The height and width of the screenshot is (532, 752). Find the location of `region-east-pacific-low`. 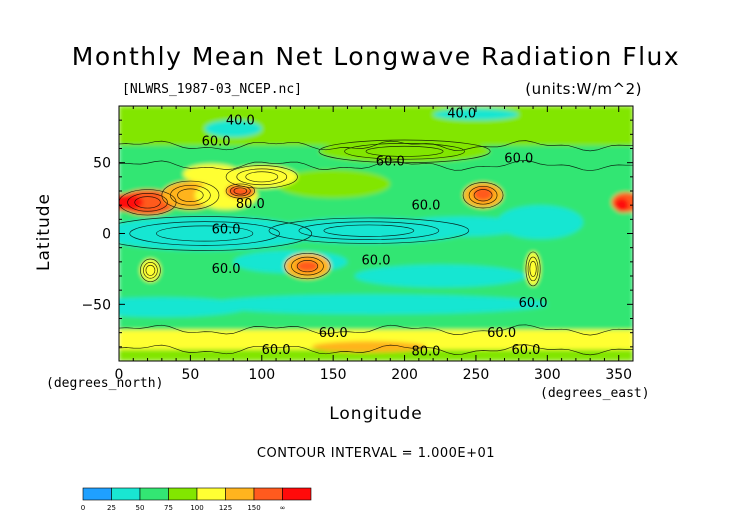

region-east-pacific-low is located at coordinates (461, 226).